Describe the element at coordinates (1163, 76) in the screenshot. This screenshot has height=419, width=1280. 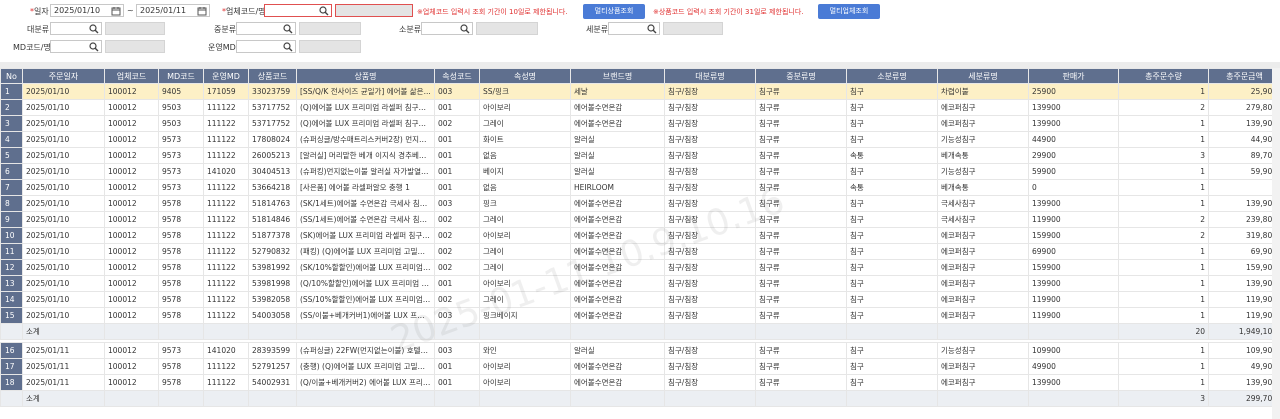
I see `column-header: 총주문수량` at that location.